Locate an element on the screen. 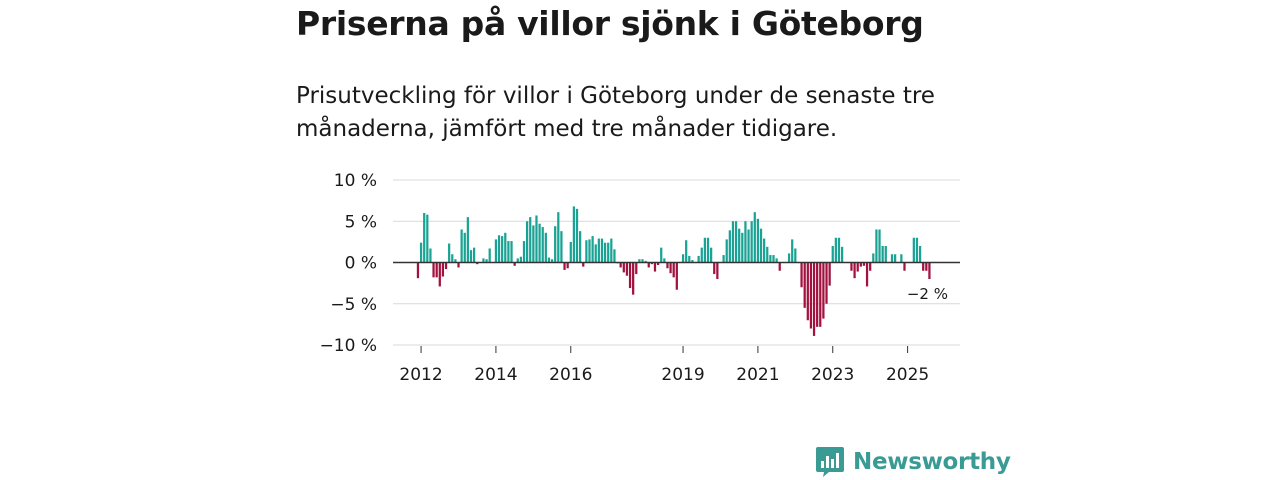 This screenshot has height=480, width=1280. chart-title: Priserna på villor sjönk i Göteborg is located at coordinates (610, 23).